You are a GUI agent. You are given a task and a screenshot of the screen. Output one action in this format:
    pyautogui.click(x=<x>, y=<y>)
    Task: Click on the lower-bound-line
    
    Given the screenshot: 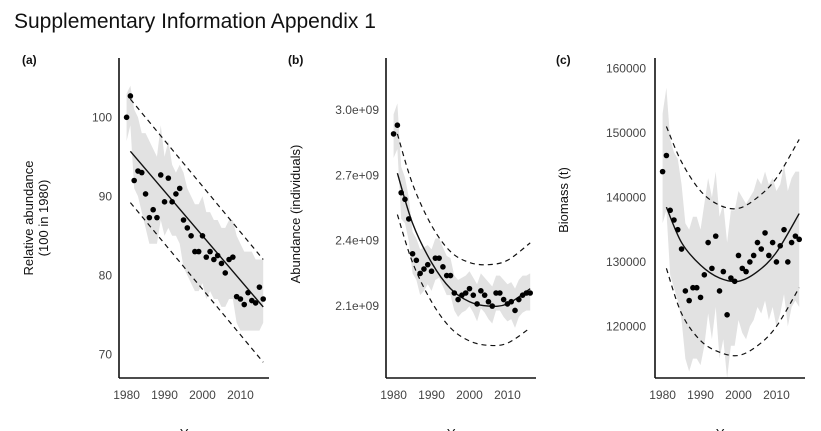 What is the action you would take?
    pyautogui.click(x=196, y=282)
    